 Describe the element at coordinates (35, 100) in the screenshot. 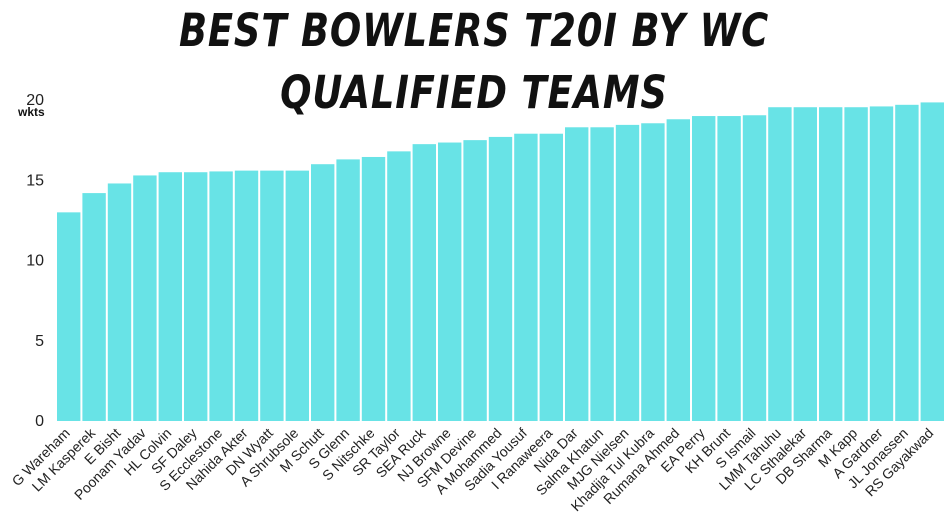

I see `y-tick-label: 20` at that location.